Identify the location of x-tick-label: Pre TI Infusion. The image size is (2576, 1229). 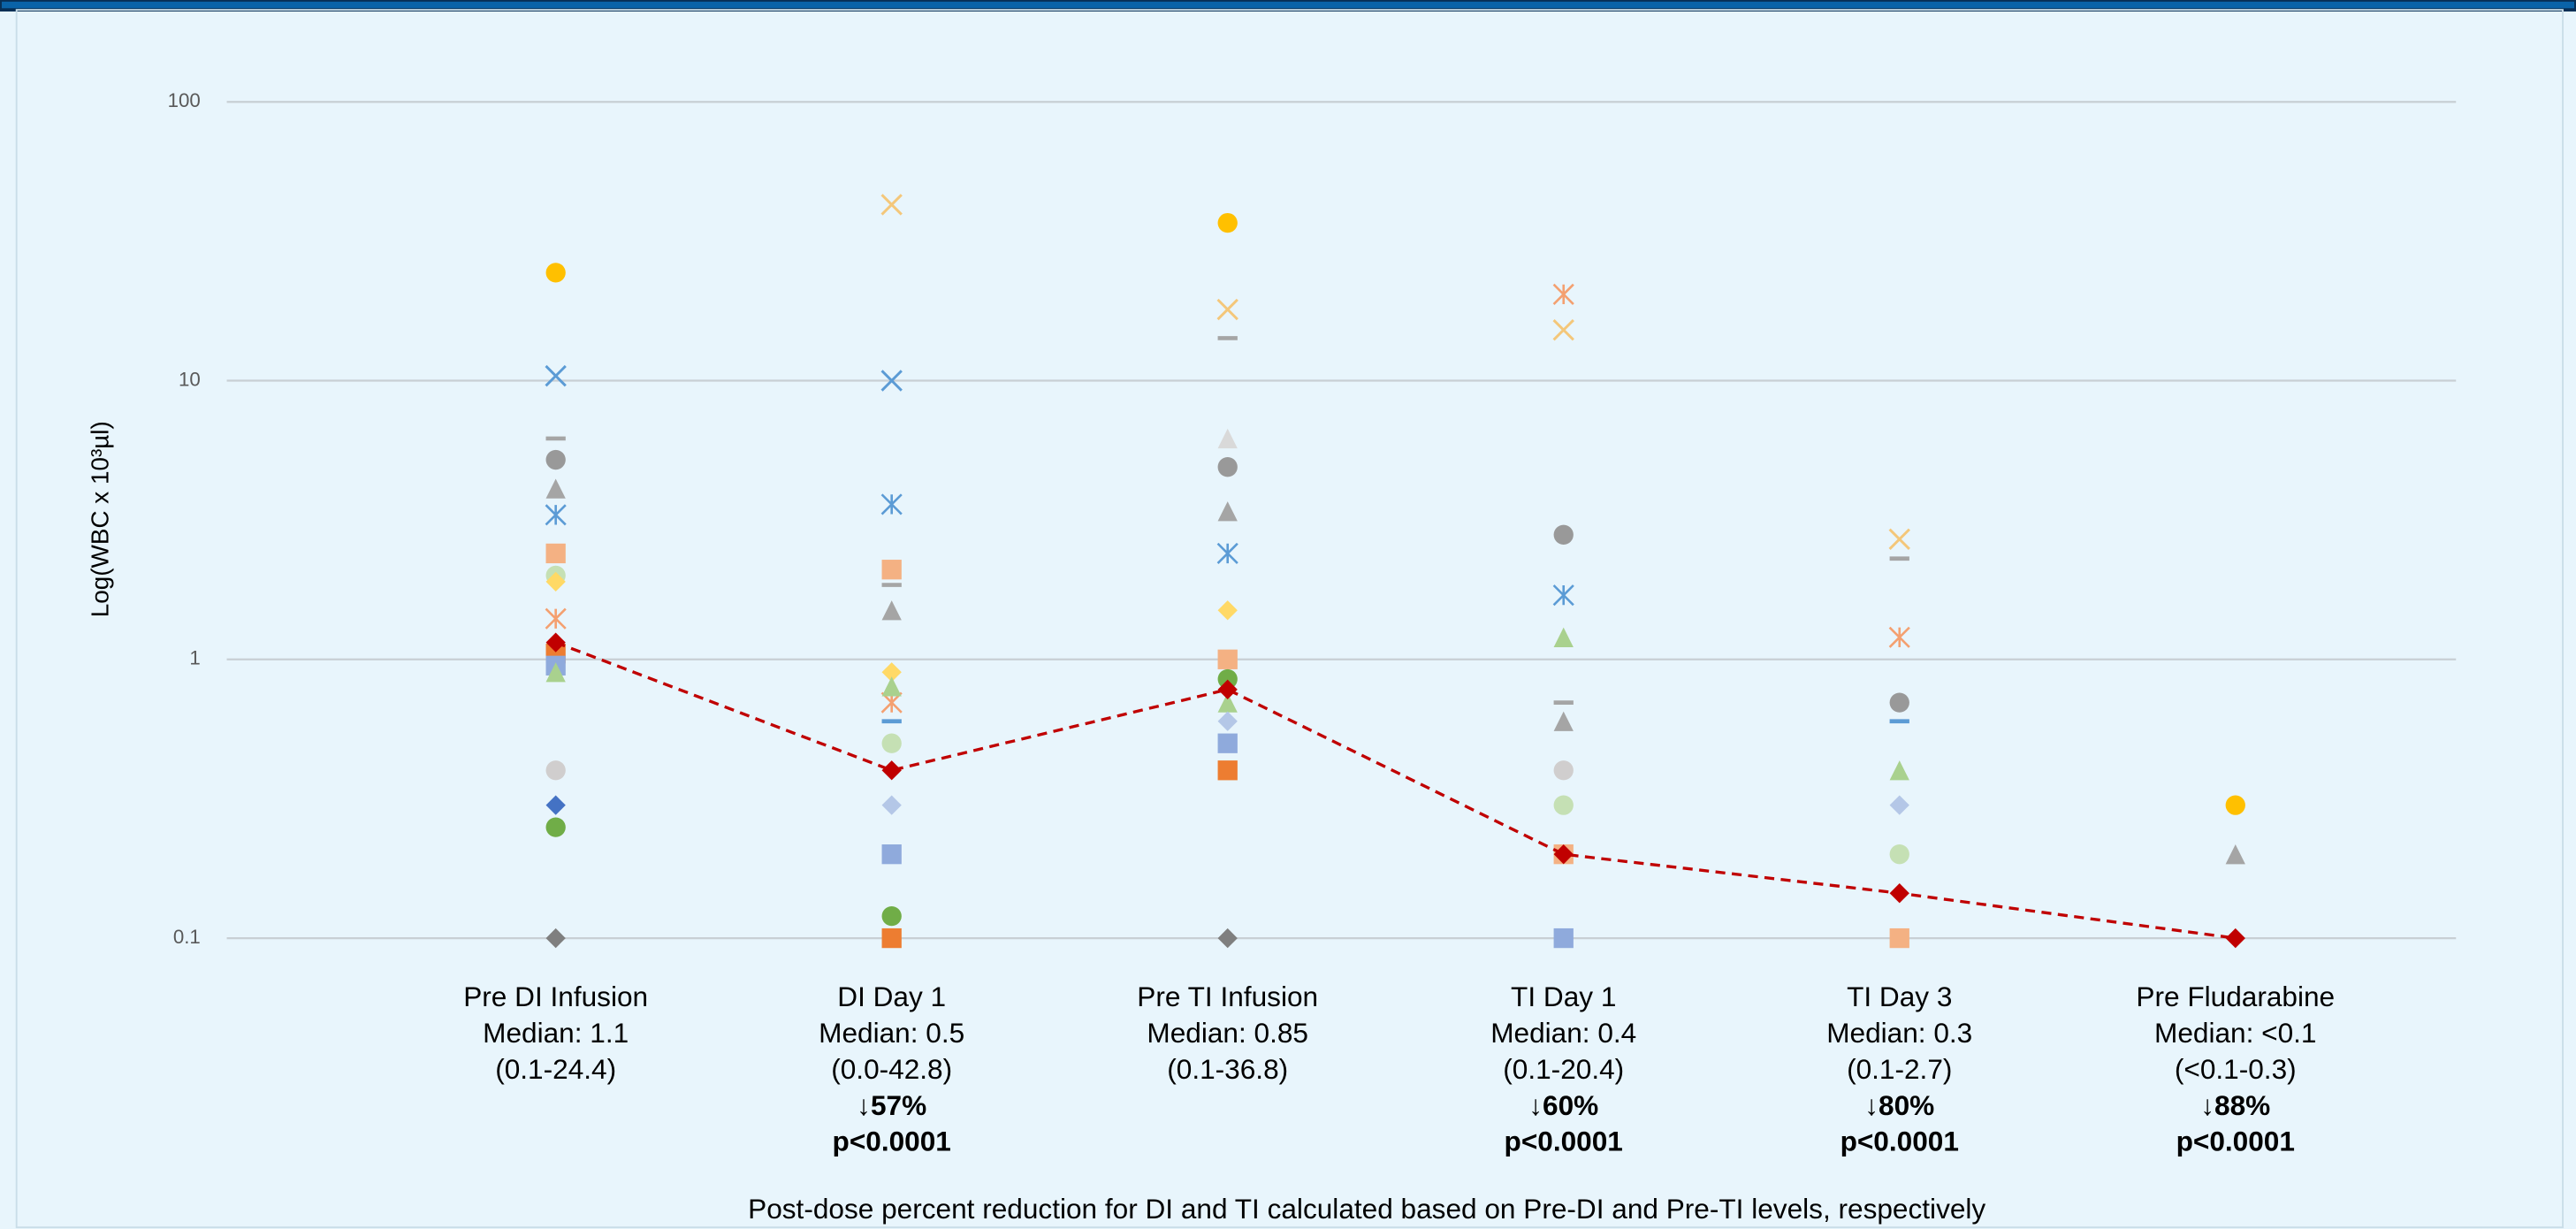
(1227, 996).